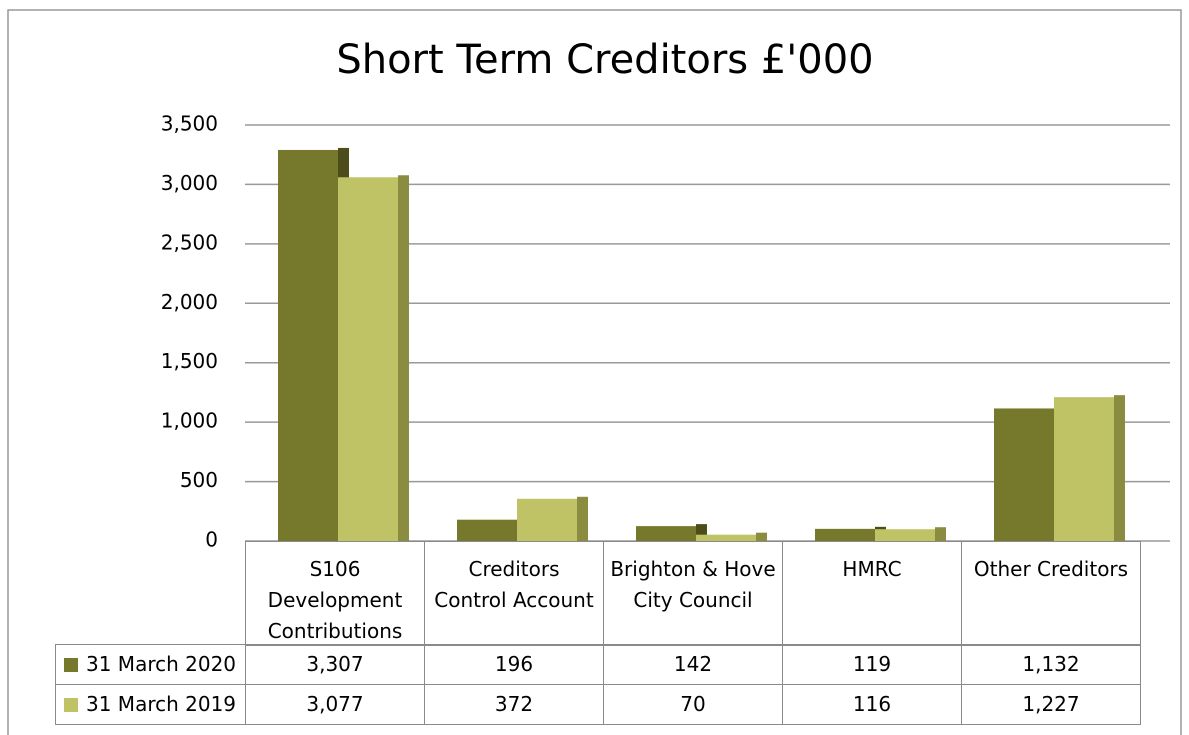  What do you see at coordinates (693, 593) in the screenshot?
I see `category-label: Brighton & Hove City Council` at bounding box center [693, 593].